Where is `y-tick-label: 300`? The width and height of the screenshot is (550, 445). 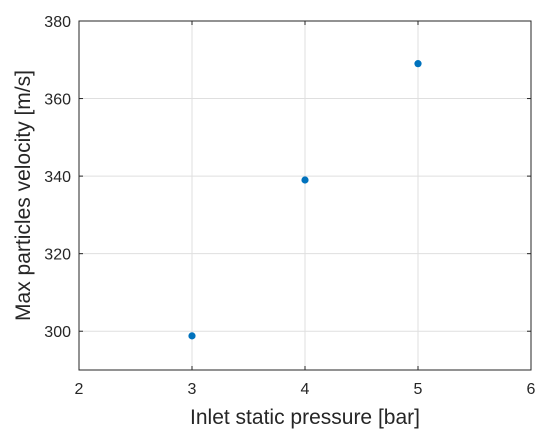 y-tick-label: 300 is located at coordinates (57, 332).